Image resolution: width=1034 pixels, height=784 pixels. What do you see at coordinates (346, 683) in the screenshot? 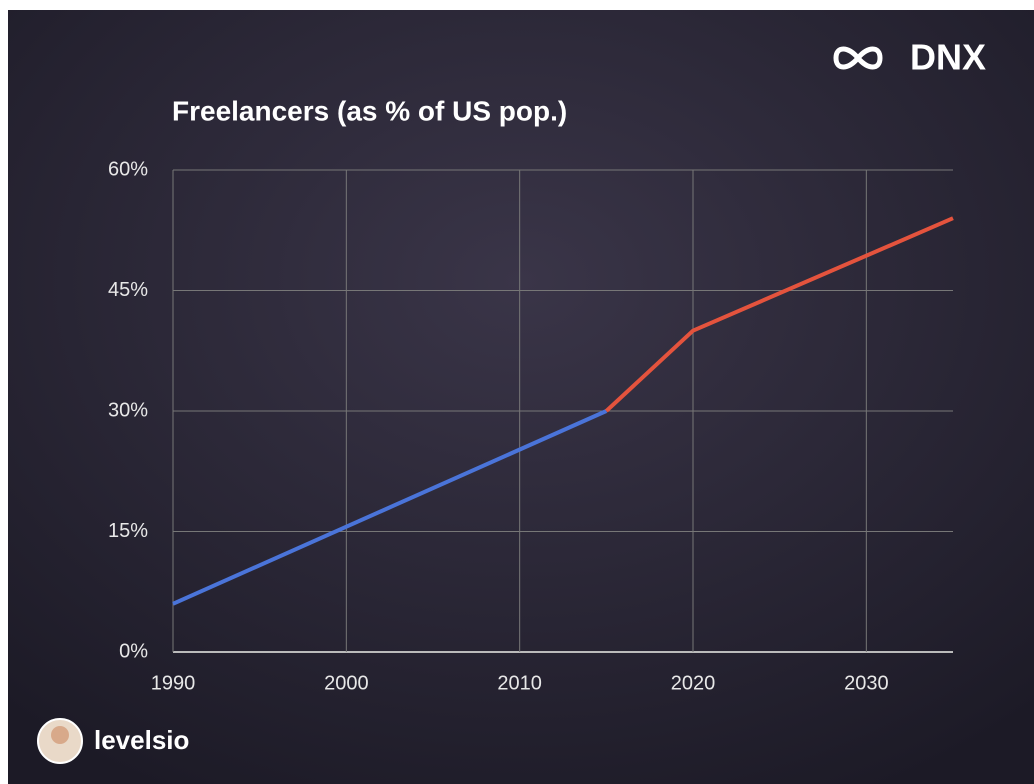
I see `x-tick-label: 2000` at bounding box center [346, 683].